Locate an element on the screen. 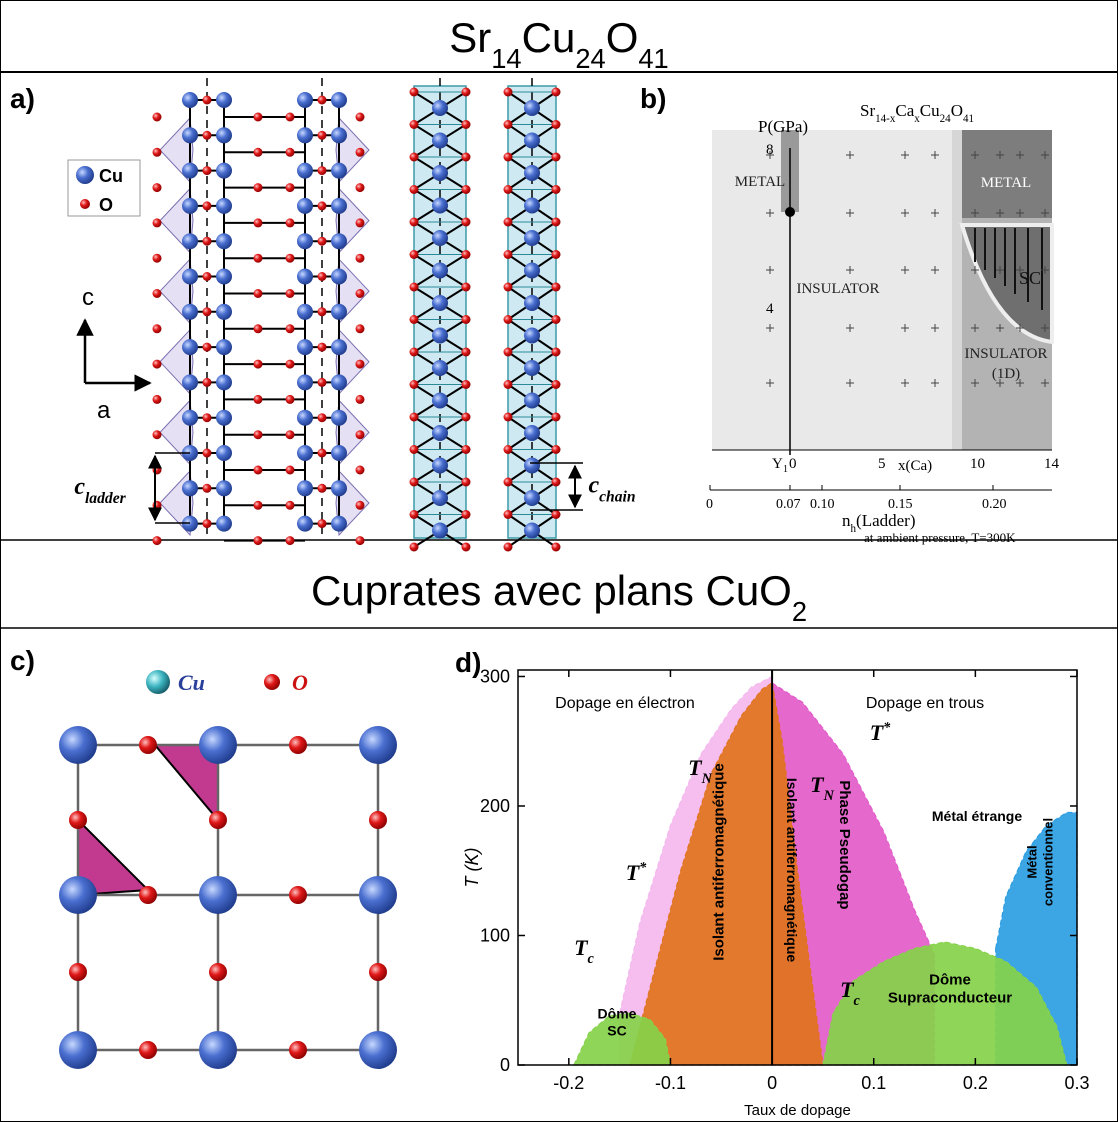 This screenshot has width=1118, height=1122. section-title-part: O is located at coordinates (622, 37).